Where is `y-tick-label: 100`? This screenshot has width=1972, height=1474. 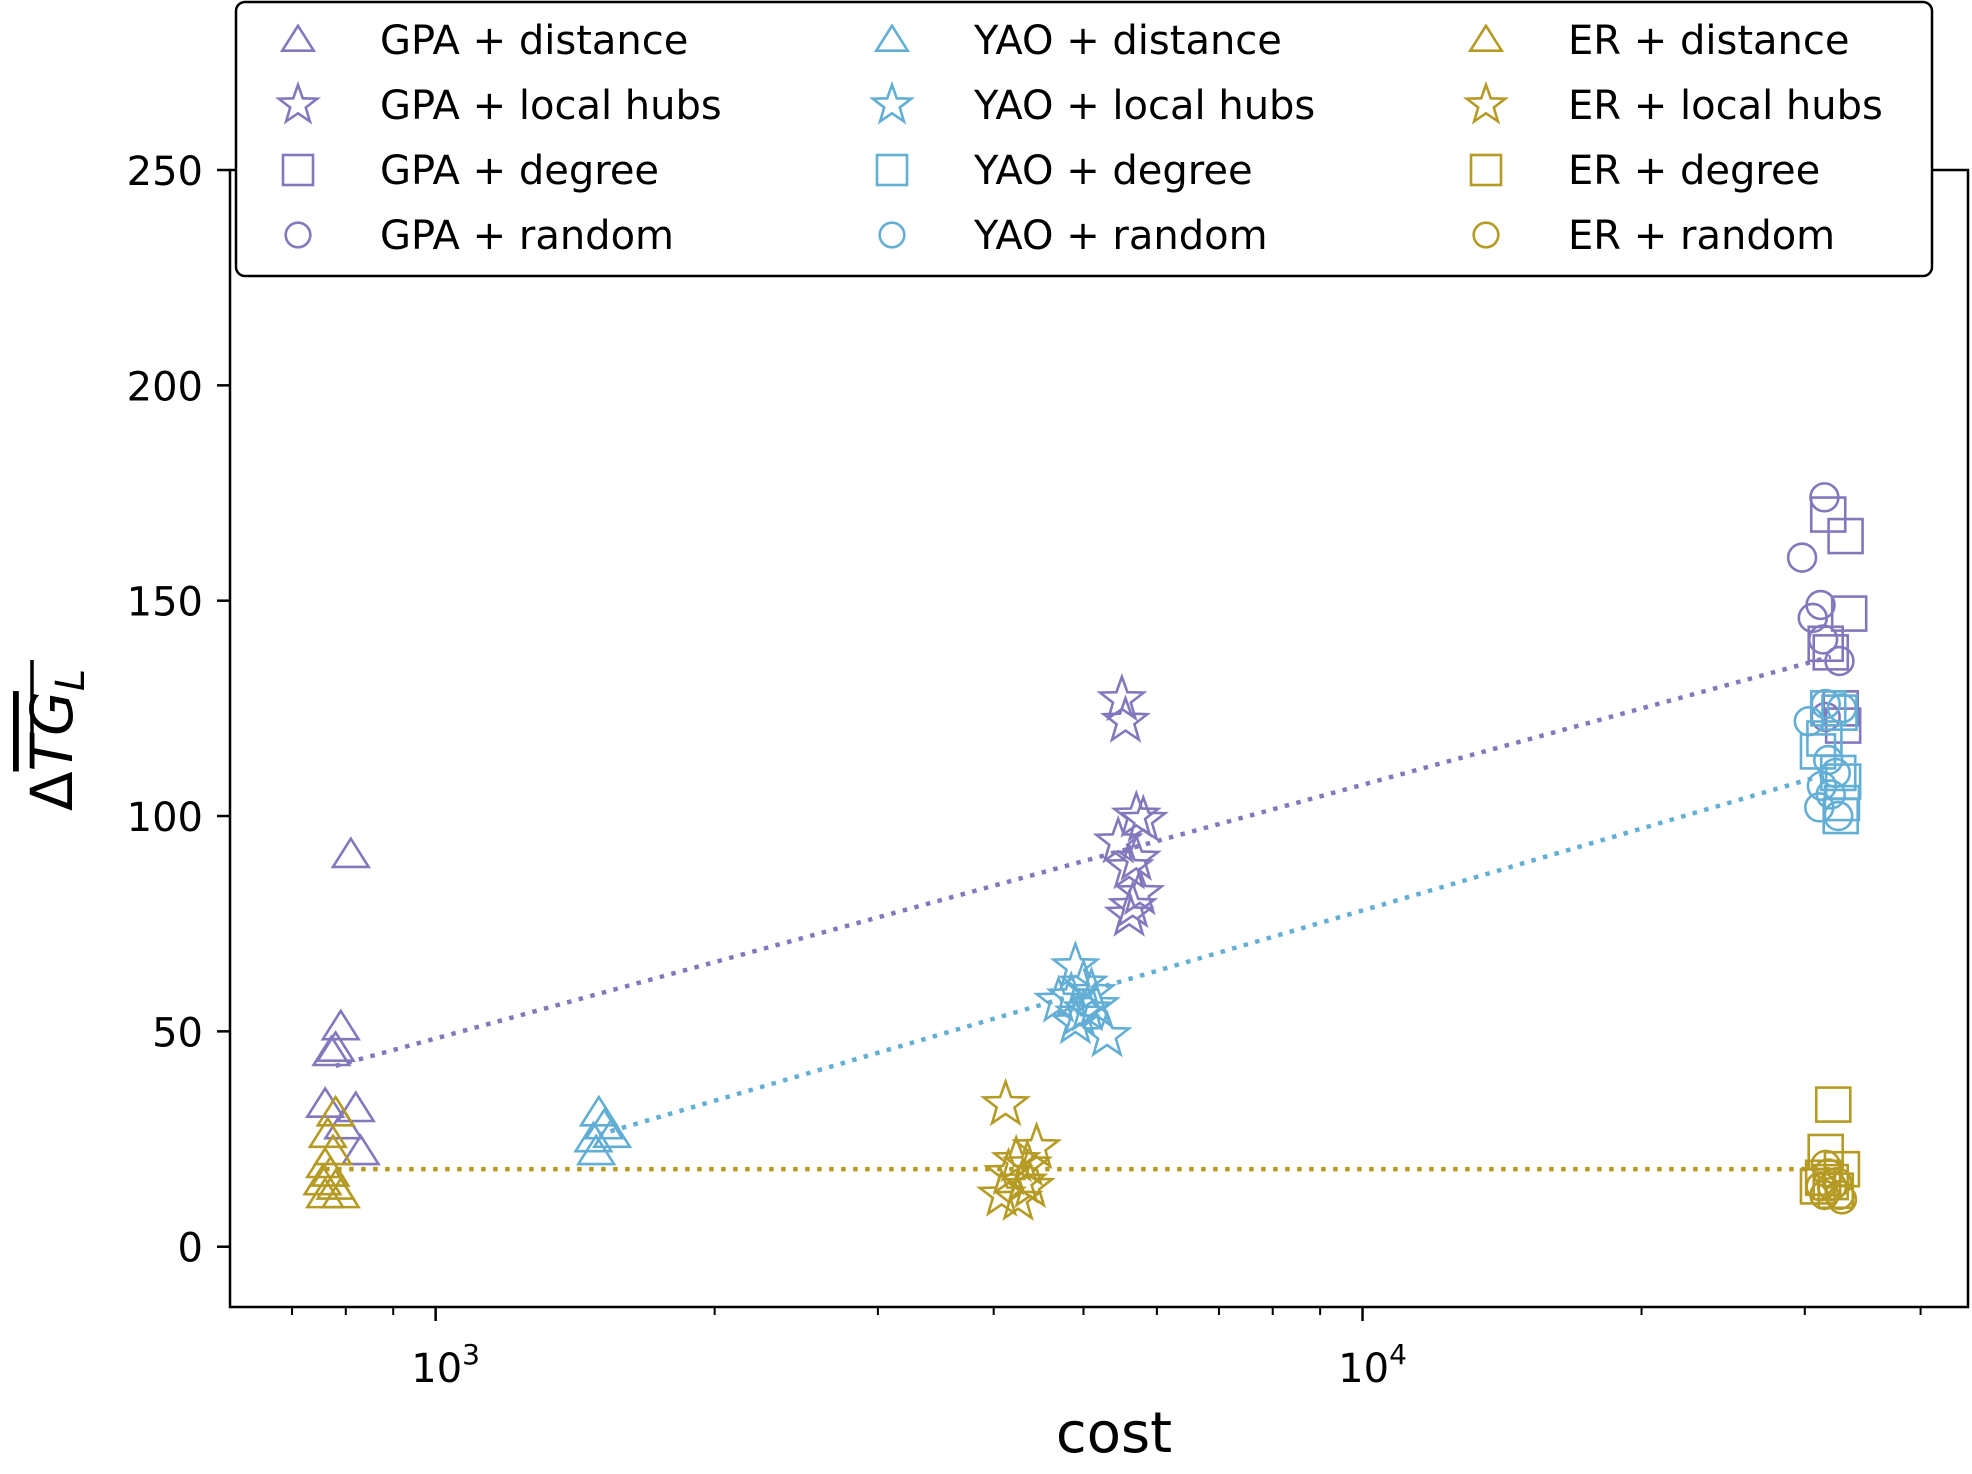 y-tick-label: 100 is located at coordinates (165, 818).